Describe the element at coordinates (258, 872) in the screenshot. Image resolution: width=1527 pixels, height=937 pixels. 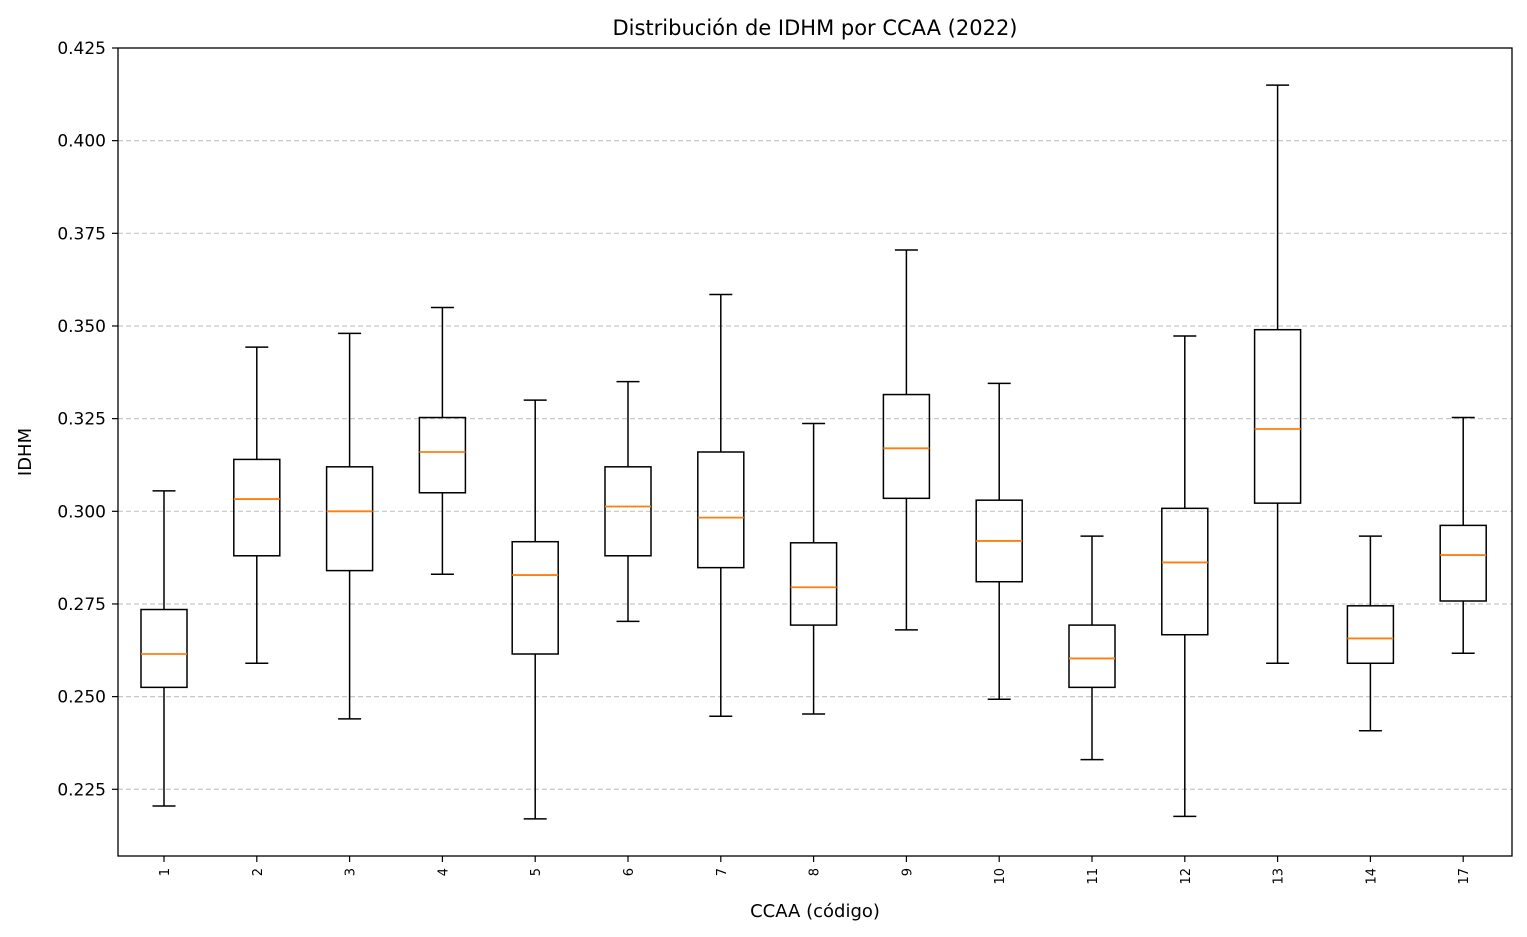
I see `x-tick-label: 2` at that location.